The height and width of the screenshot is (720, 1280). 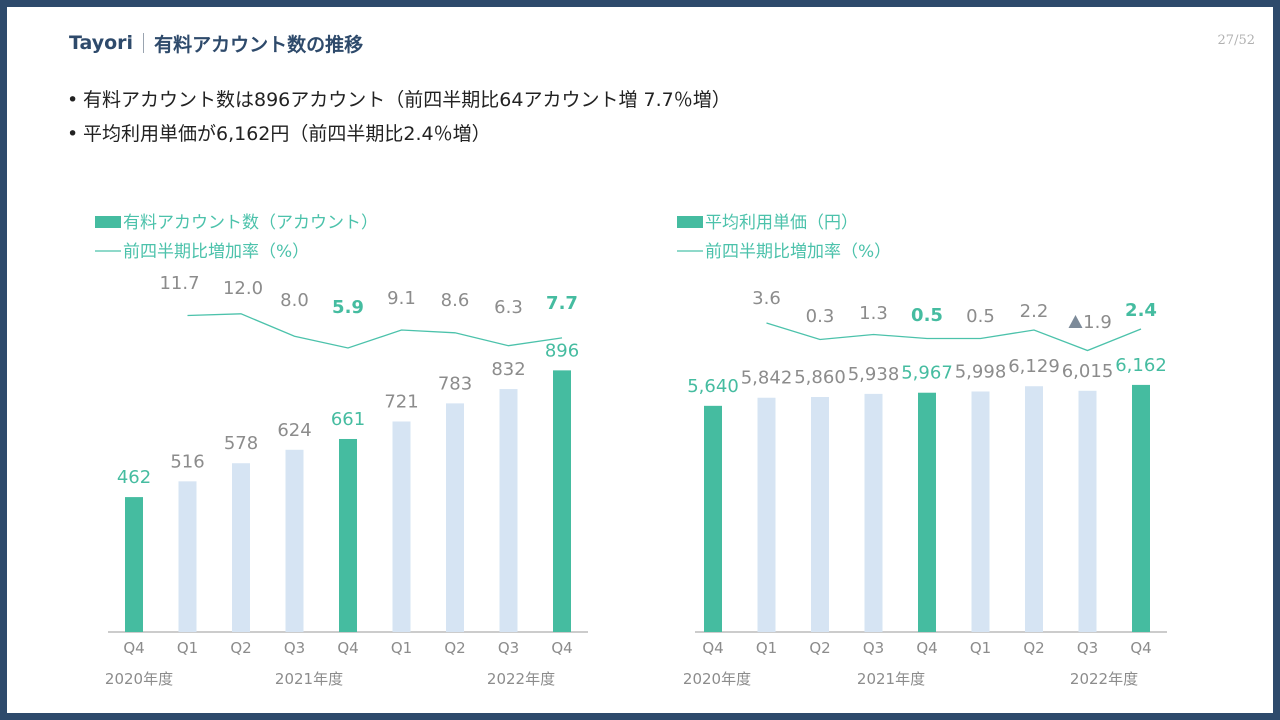 What do you see at coordinates (1141, 365) in the screenshot?
I see `bar-value-label: 6,162` at bounding box center [1141, 365].